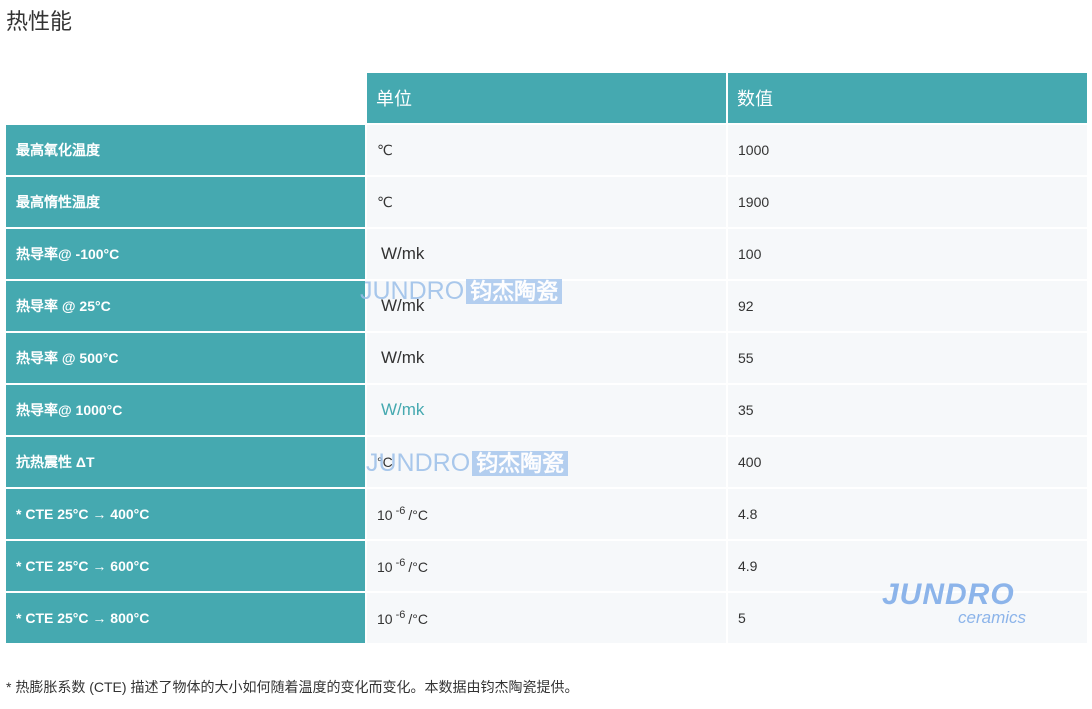 The image size is (1092, 709). I want to click on table-row: 热导率@ -100°C W/mk 100, so click(546, 254).